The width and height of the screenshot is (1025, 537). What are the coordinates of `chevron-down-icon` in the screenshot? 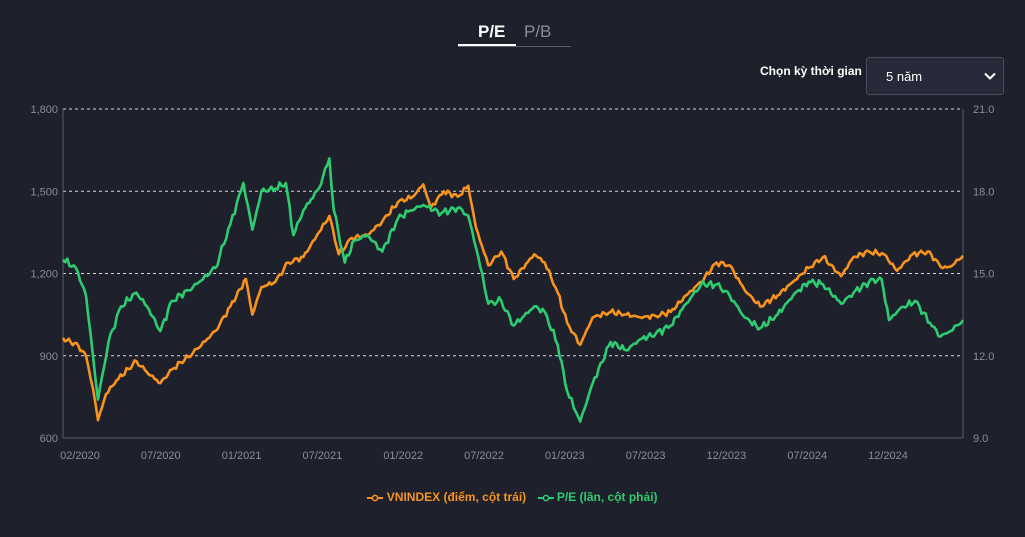 It's located at (990, 76).